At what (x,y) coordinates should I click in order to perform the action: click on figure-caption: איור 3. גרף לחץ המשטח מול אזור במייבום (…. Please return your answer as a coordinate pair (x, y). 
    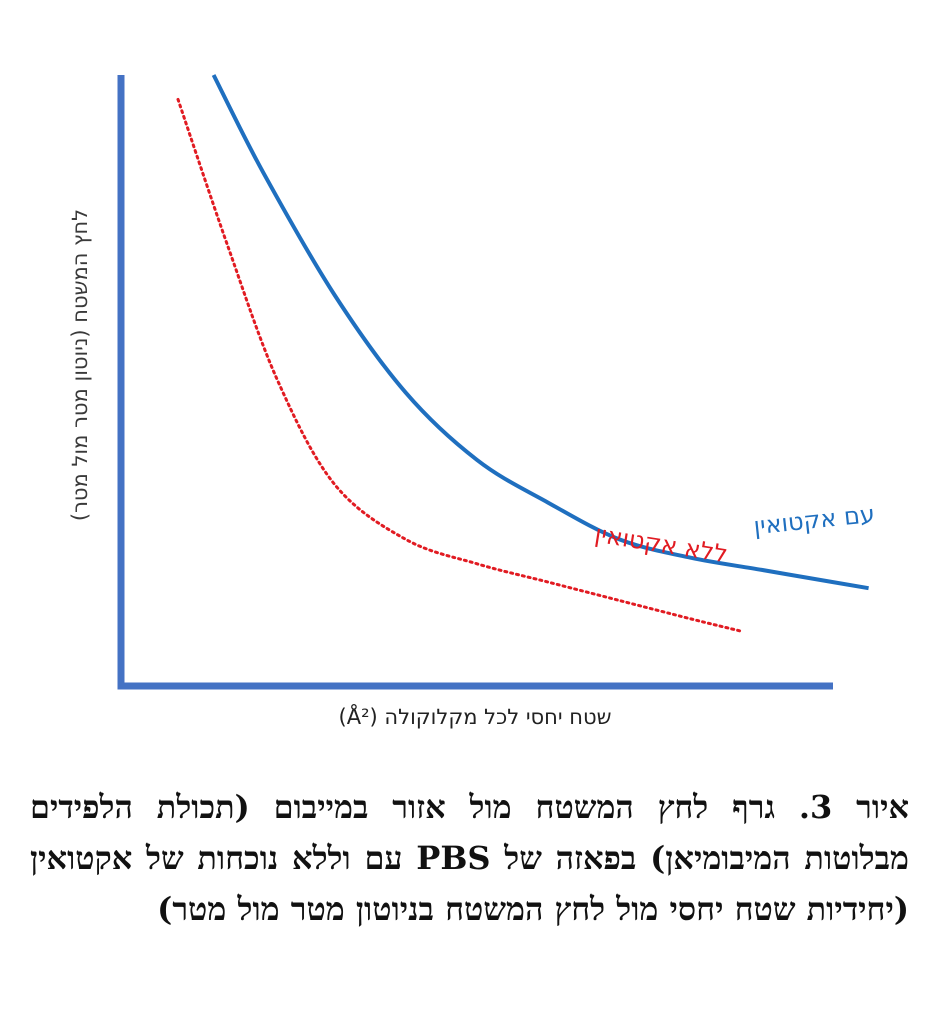
    Looking at the image, I should click on (470, 858).